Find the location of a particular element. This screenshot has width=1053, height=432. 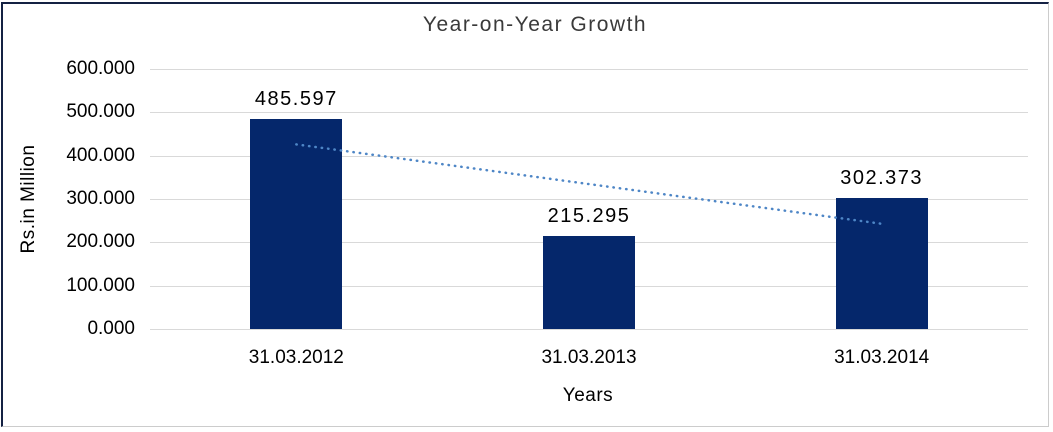

bar-31.03.2014 is located at coordinates (881, 263).